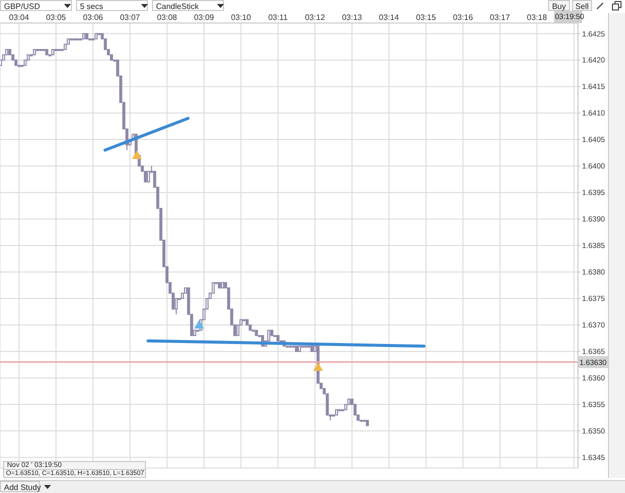  I want to click on x-tick-label: 03:04, so click(19, 17).